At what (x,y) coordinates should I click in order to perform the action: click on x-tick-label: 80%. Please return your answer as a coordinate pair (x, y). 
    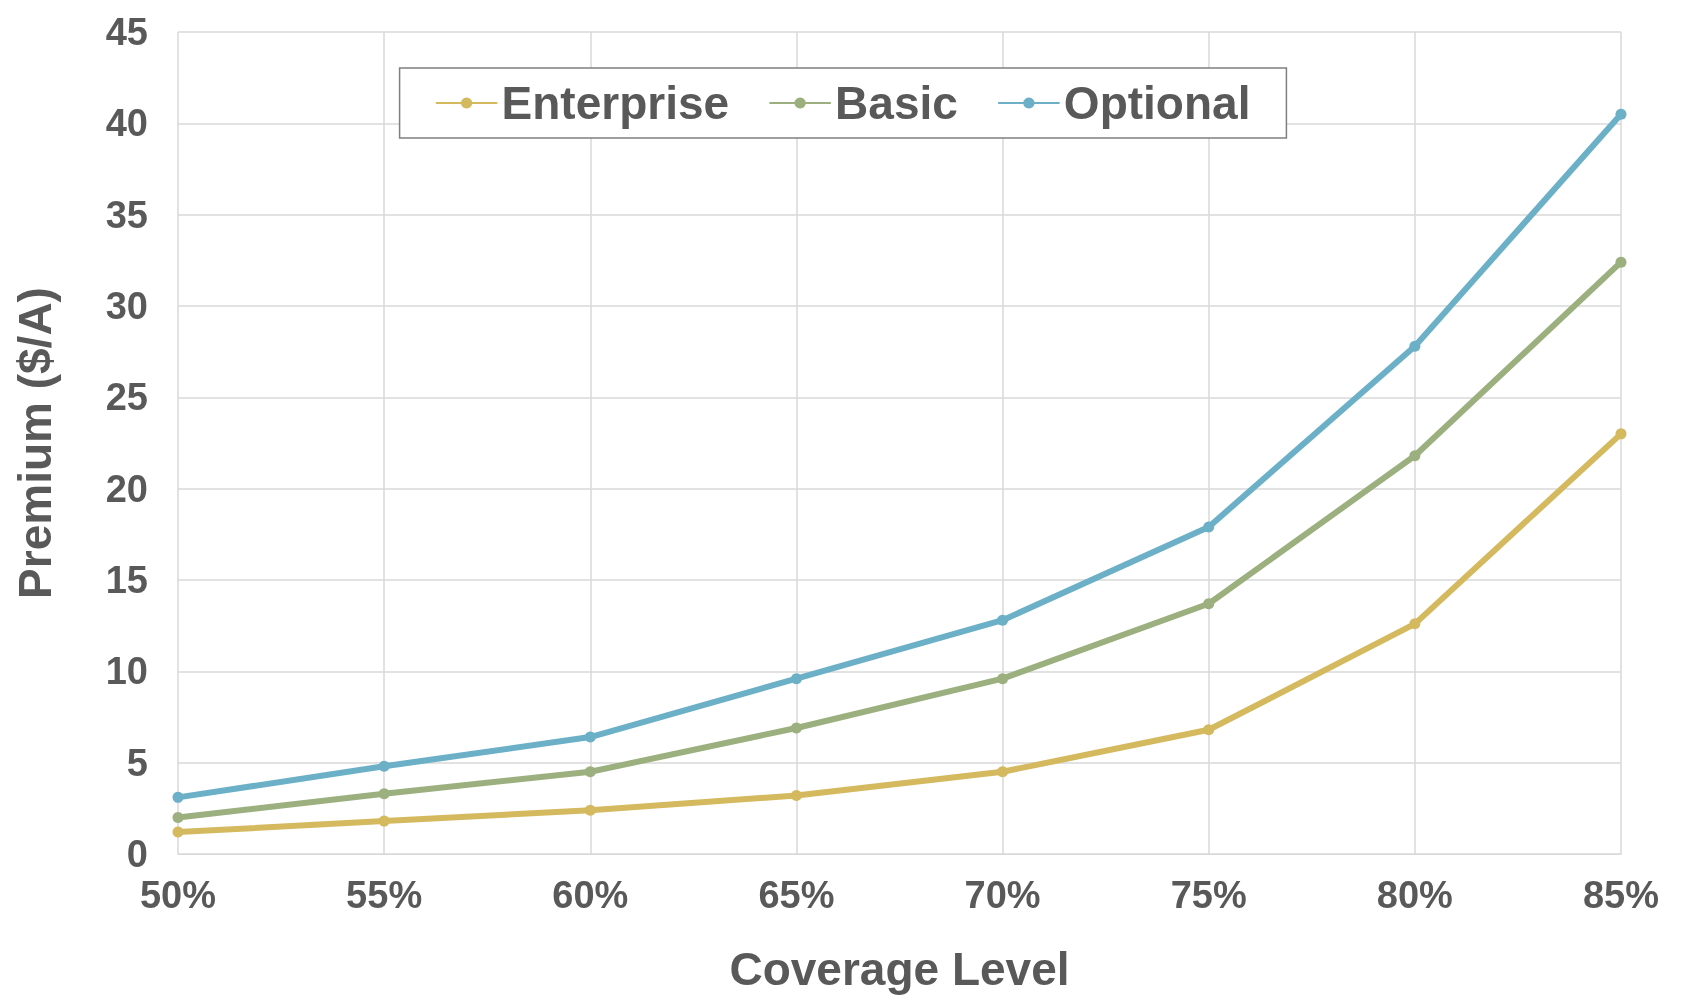
    Looking at the image, I should click on (1414, 895).